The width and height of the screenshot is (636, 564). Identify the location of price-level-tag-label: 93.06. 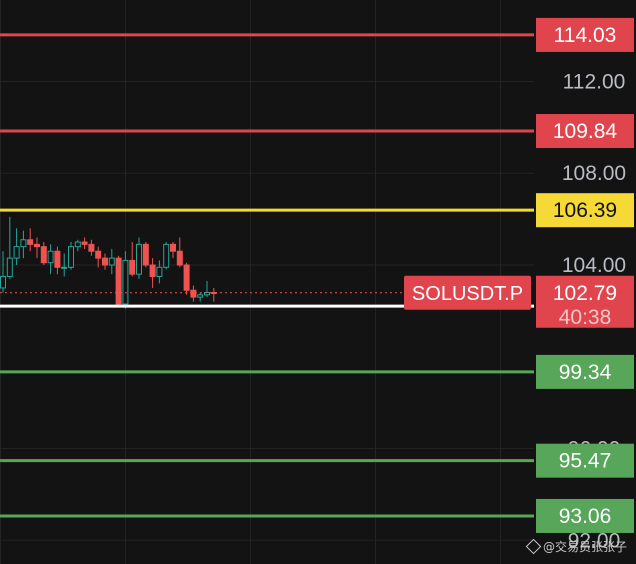
(585, 516).